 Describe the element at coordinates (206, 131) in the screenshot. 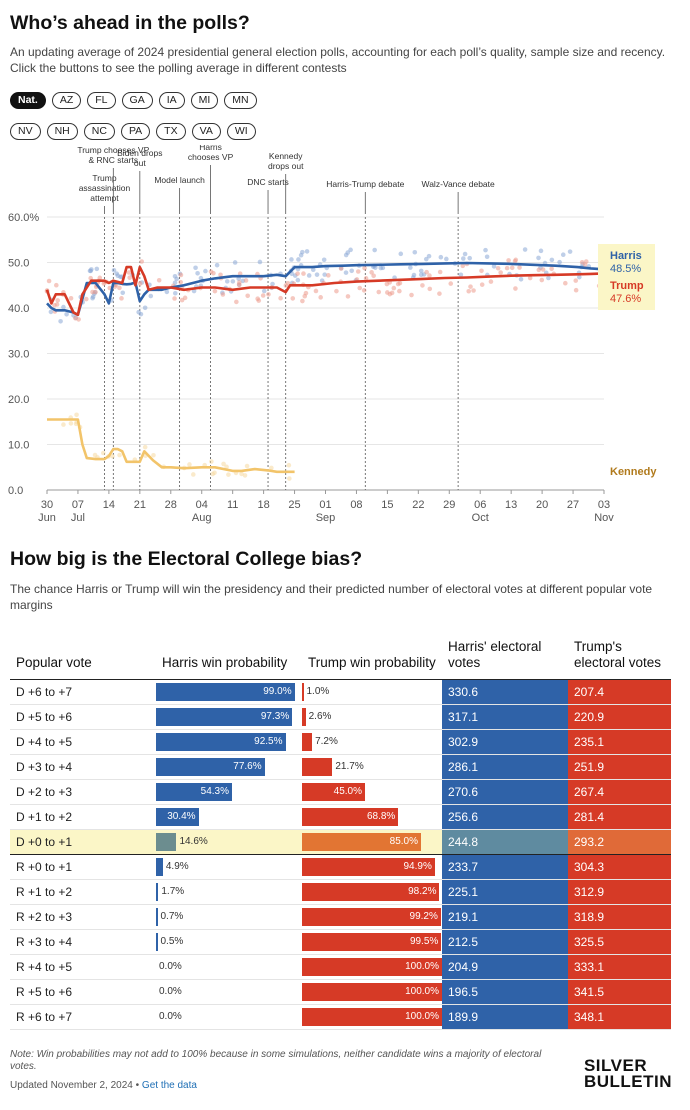

I see `pill-va: VA` at that location.